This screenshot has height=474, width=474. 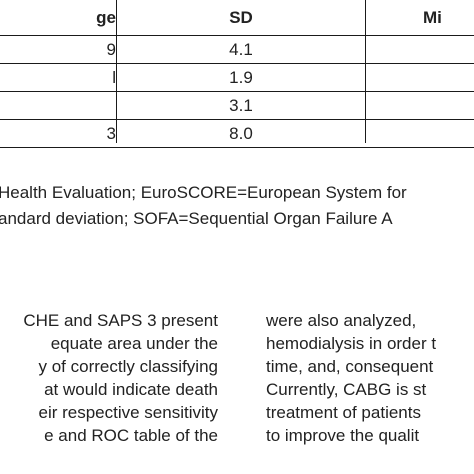 I want to click on text-line: to improve the qualit, so click(x=343, y=435).